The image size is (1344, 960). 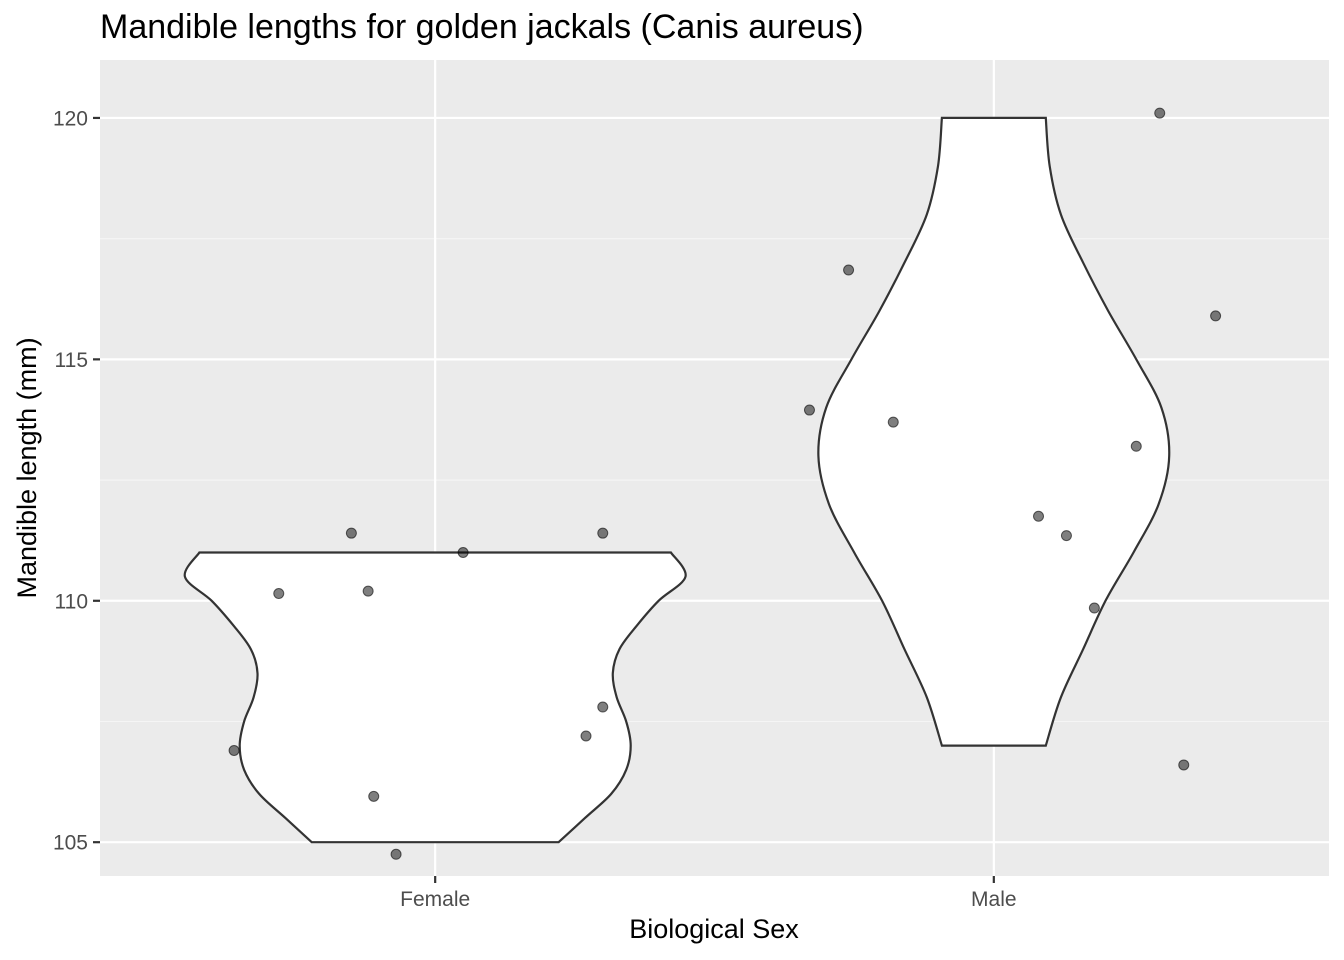 I want to click on y-tick-label: 120, so click(x=70, y=118).